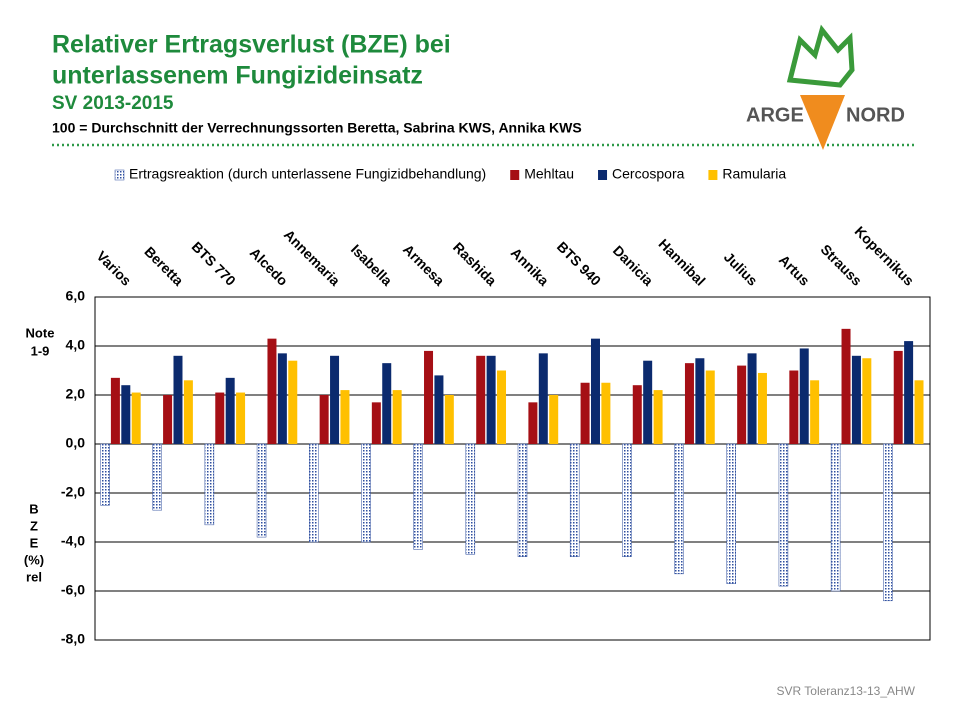  Describe the element at coordinates (822, 122) in the screenshot. I see `logo-carrot` at that location.